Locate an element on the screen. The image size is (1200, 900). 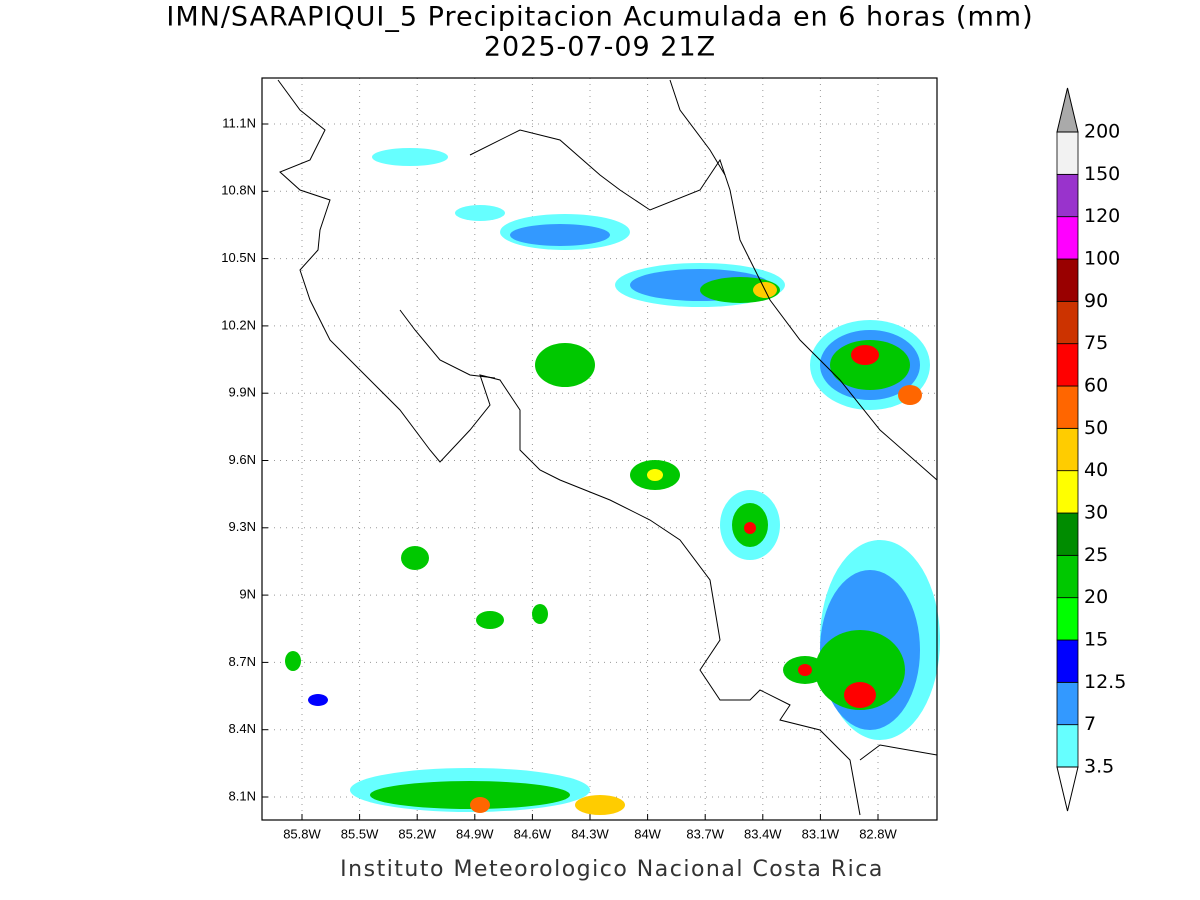
colorbar-label: 12.5 is located at coordinates (1105, 682).